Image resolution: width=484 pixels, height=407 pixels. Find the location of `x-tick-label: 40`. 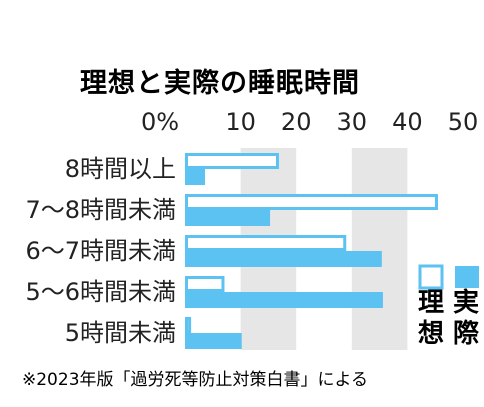

x-tick-label: 40 is located at coordinates (407, 122).